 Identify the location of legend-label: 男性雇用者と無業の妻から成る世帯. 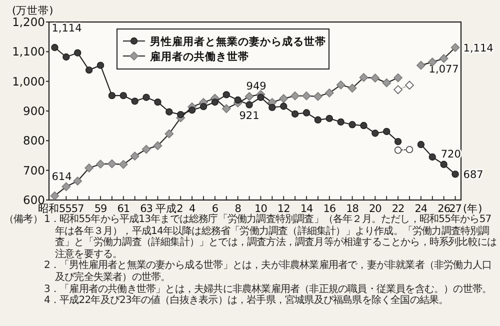
(237, 41).